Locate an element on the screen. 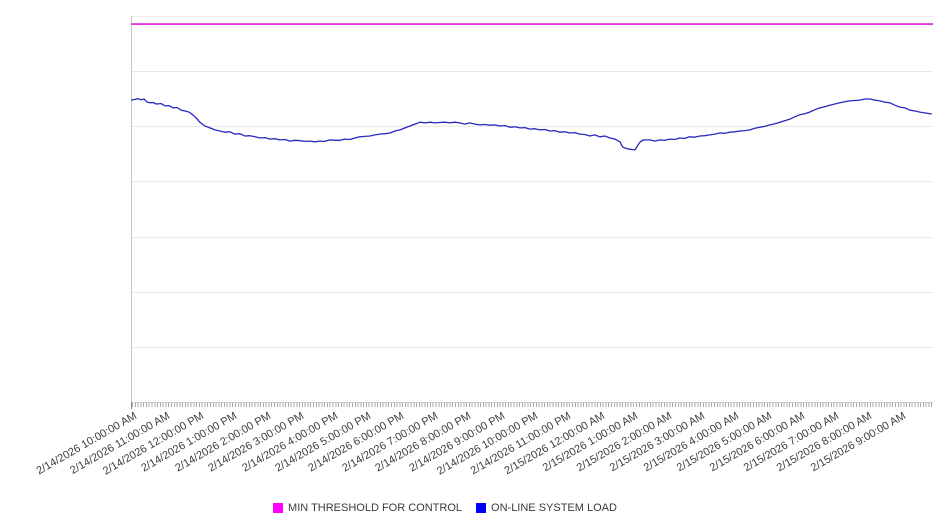 The height and width of the screenshot is (526, 946). legend-item-min-threshold-for-control: MIN THRESHOLD FOR CONTROL is located at coordinates (367, 508).